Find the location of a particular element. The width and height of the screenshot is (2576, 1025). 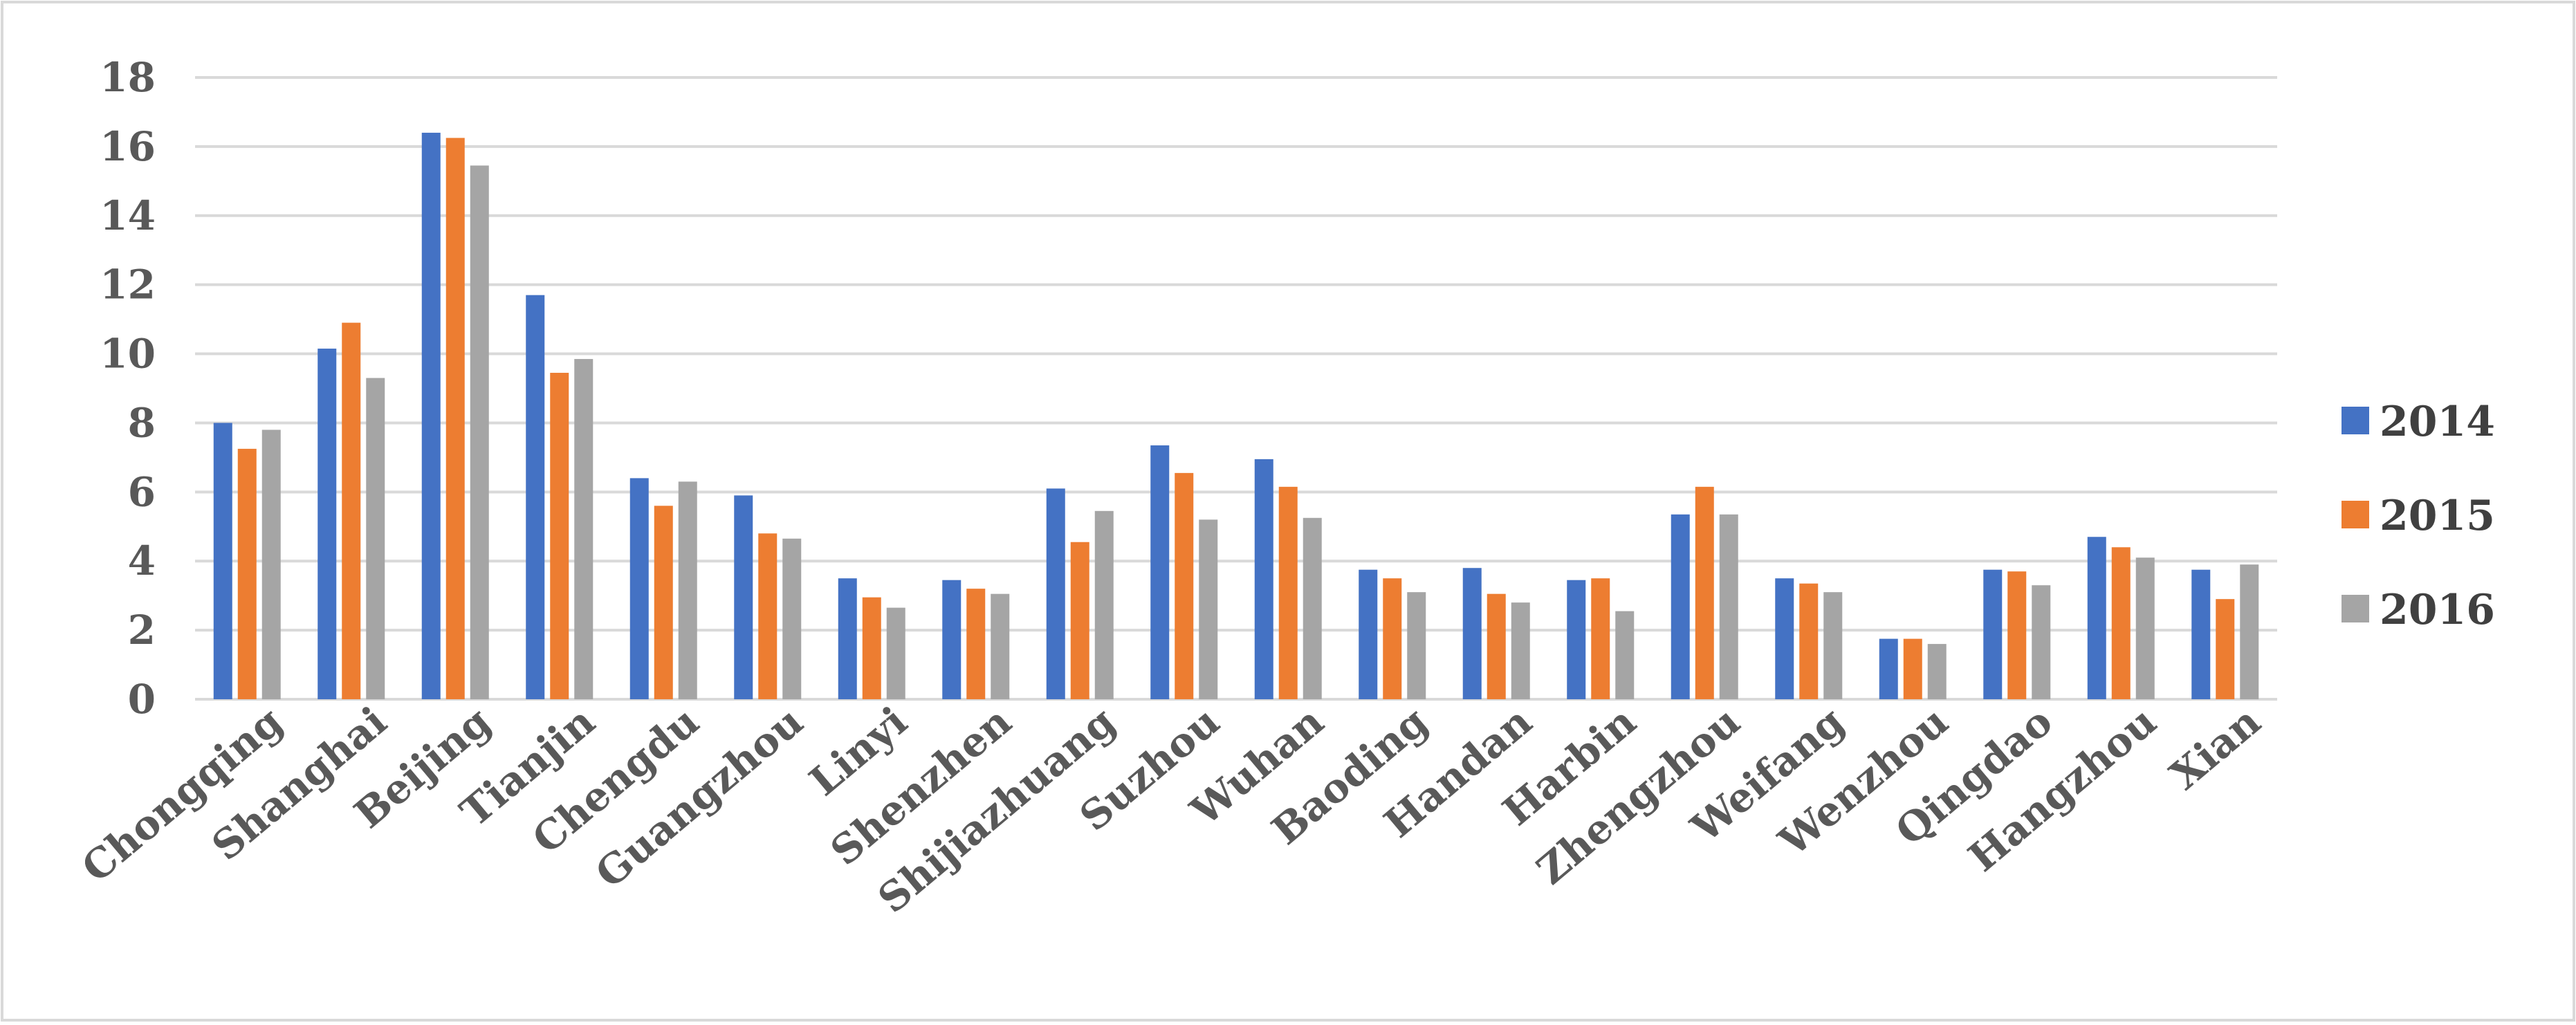

bar-2014-xian is located at coordinates (2201, 634).